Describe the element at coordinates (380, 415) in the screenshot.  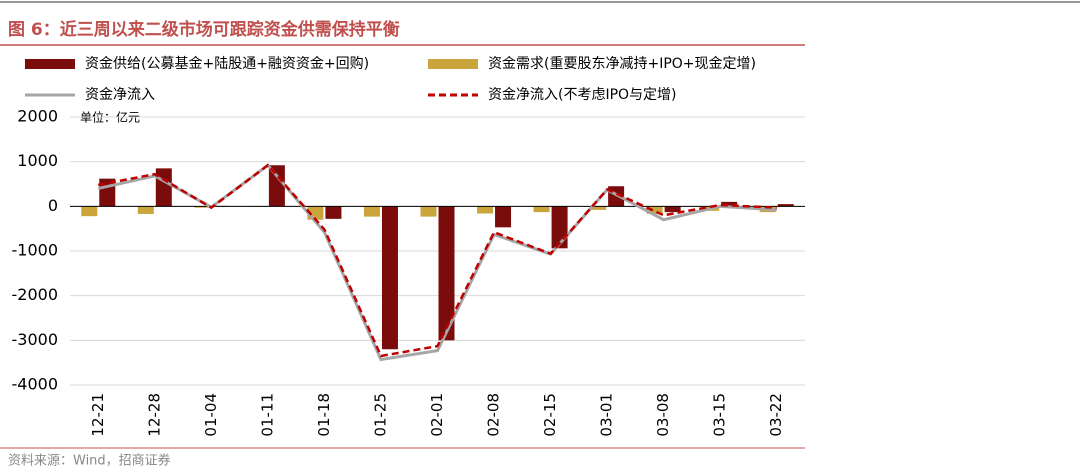
I see `x-tick-label: 01-25` at that location.